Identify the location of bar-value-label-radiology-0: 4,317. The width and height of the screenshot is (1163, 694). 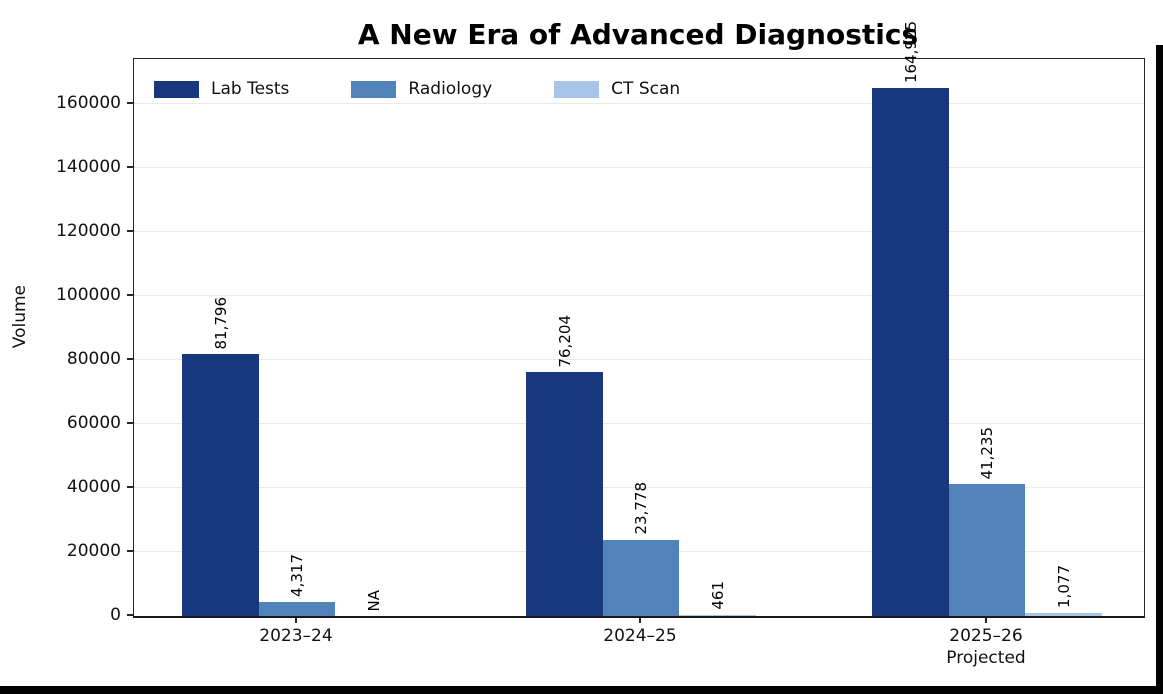
(297, 576).